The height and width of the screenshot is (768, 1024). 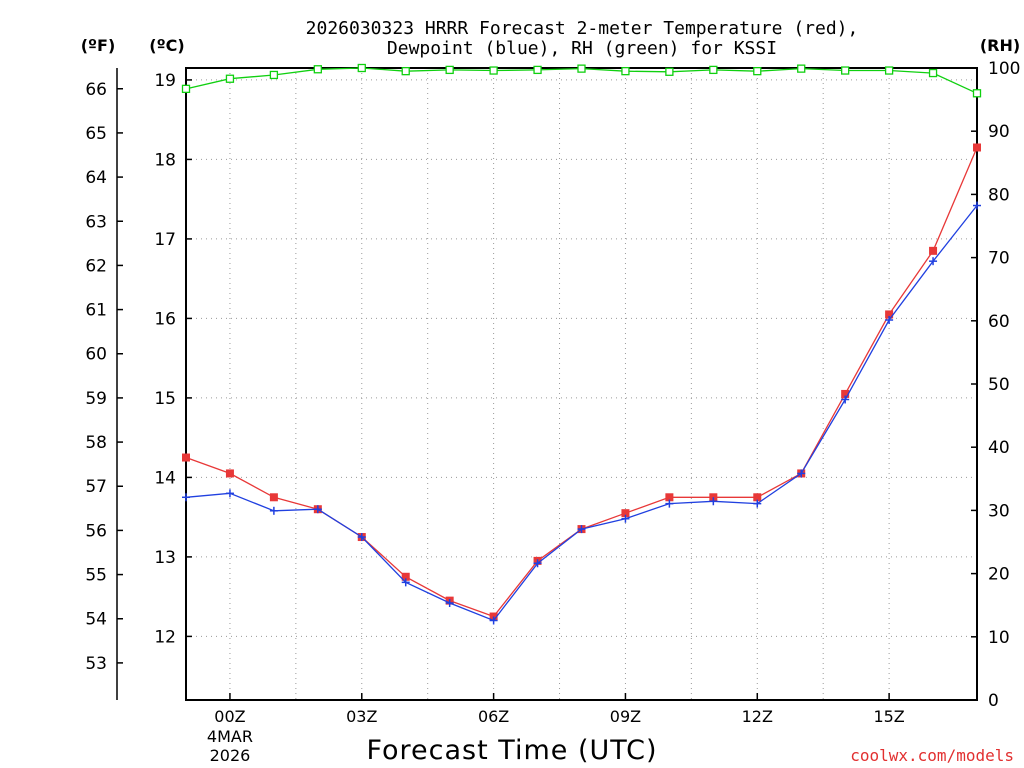 What do you see at coordinates (230, 736) in the screenshot?
I see `x-tick-date: 4MAR` at bounding box center [230, 736].